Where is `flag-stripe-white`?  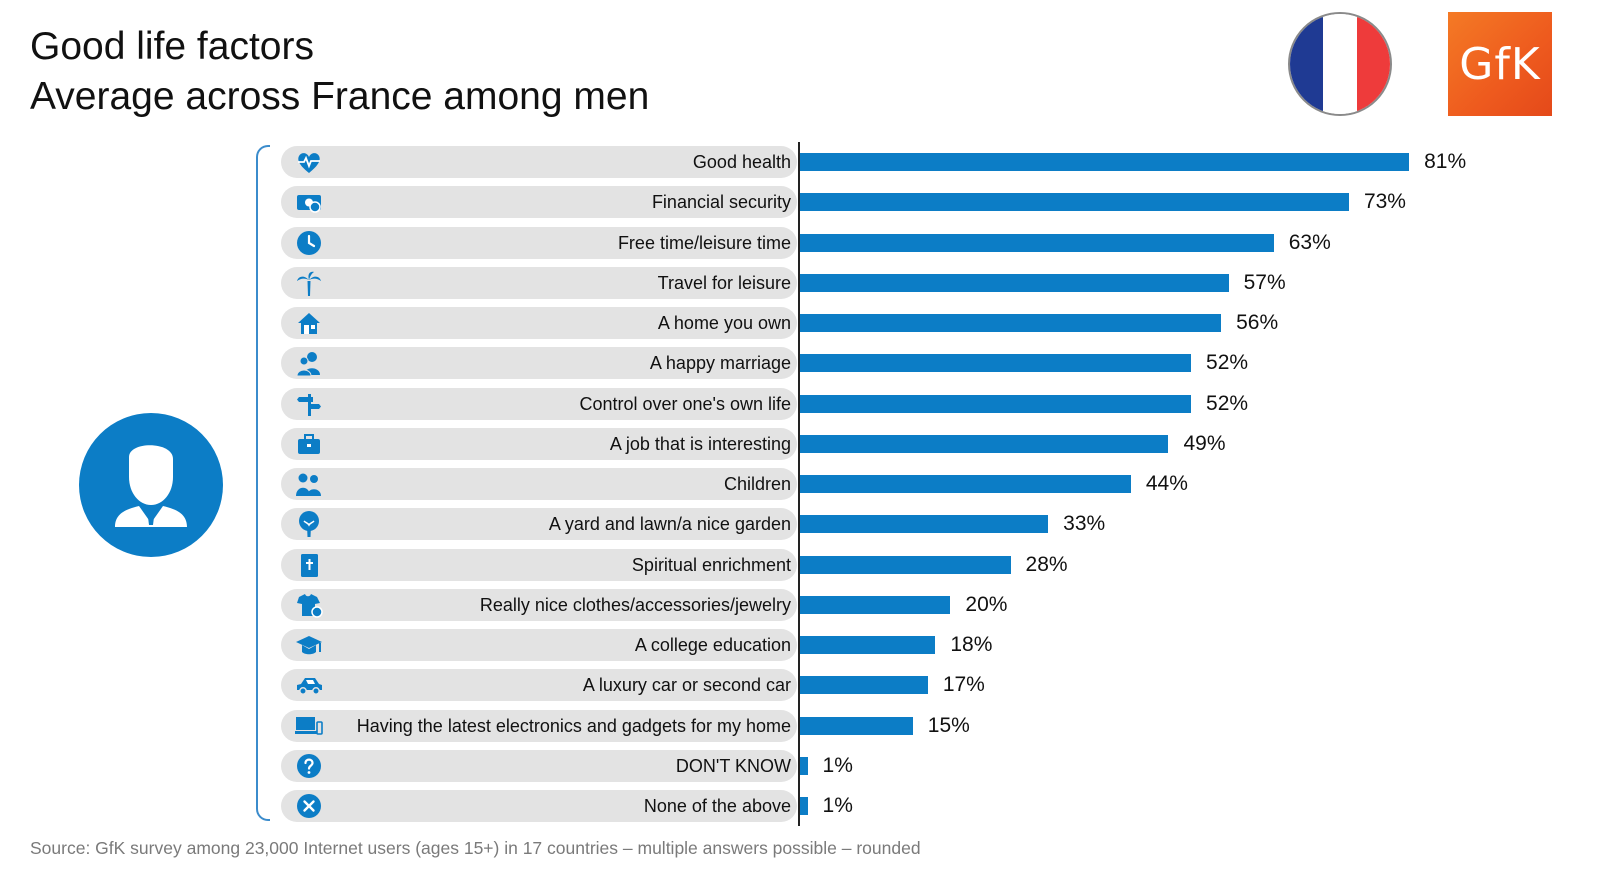
flag-stripe-white is located at coordinates (1340, 64).